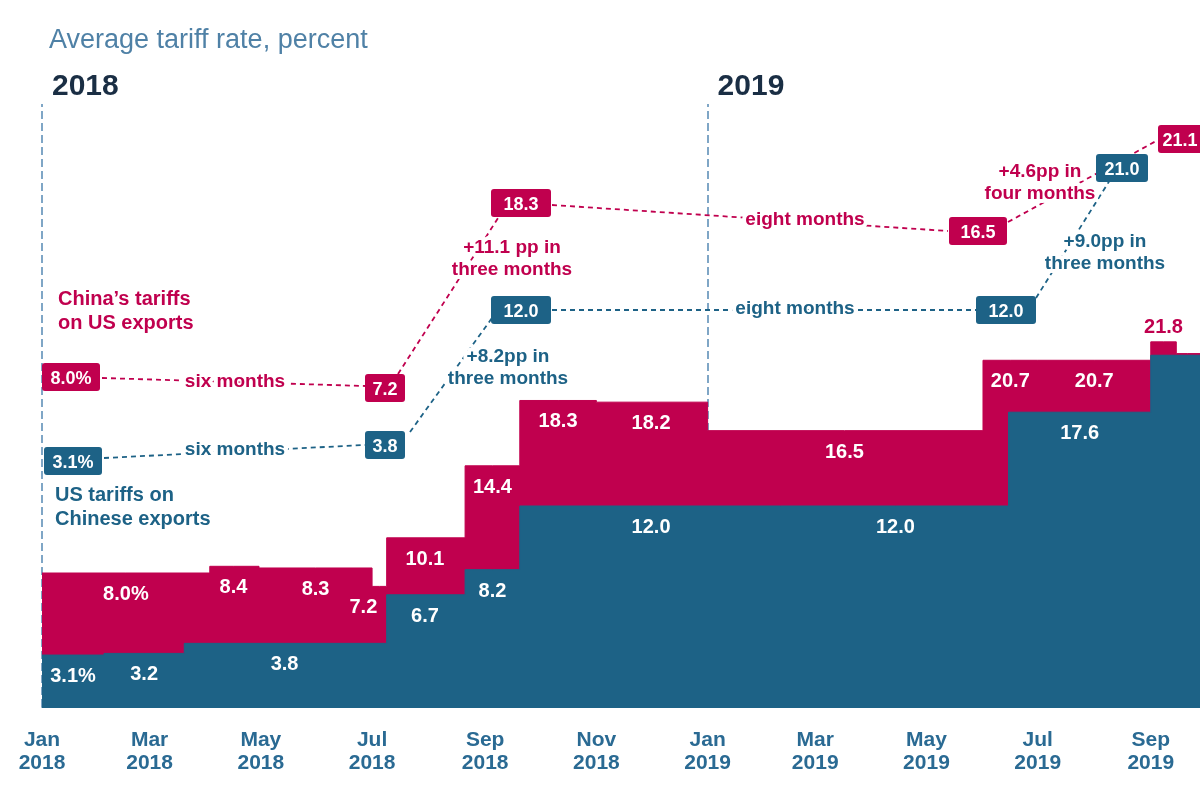  Describe the element at coordinates (425, 557) in the screenshot. I see `data-label: 10.1` at that location.